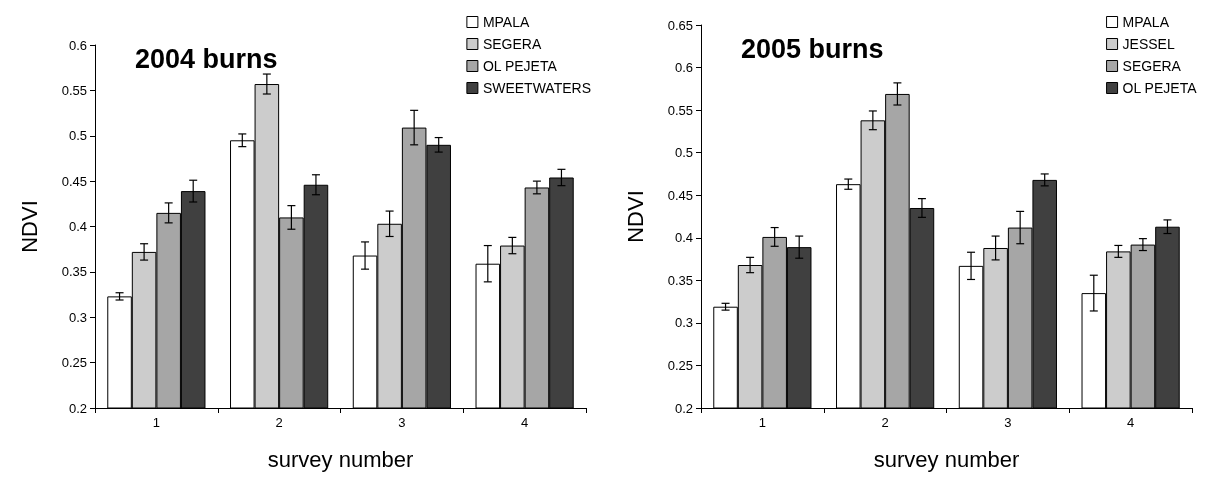  I want to click on legend-label: SWEETWATERS, so click(537, 88).